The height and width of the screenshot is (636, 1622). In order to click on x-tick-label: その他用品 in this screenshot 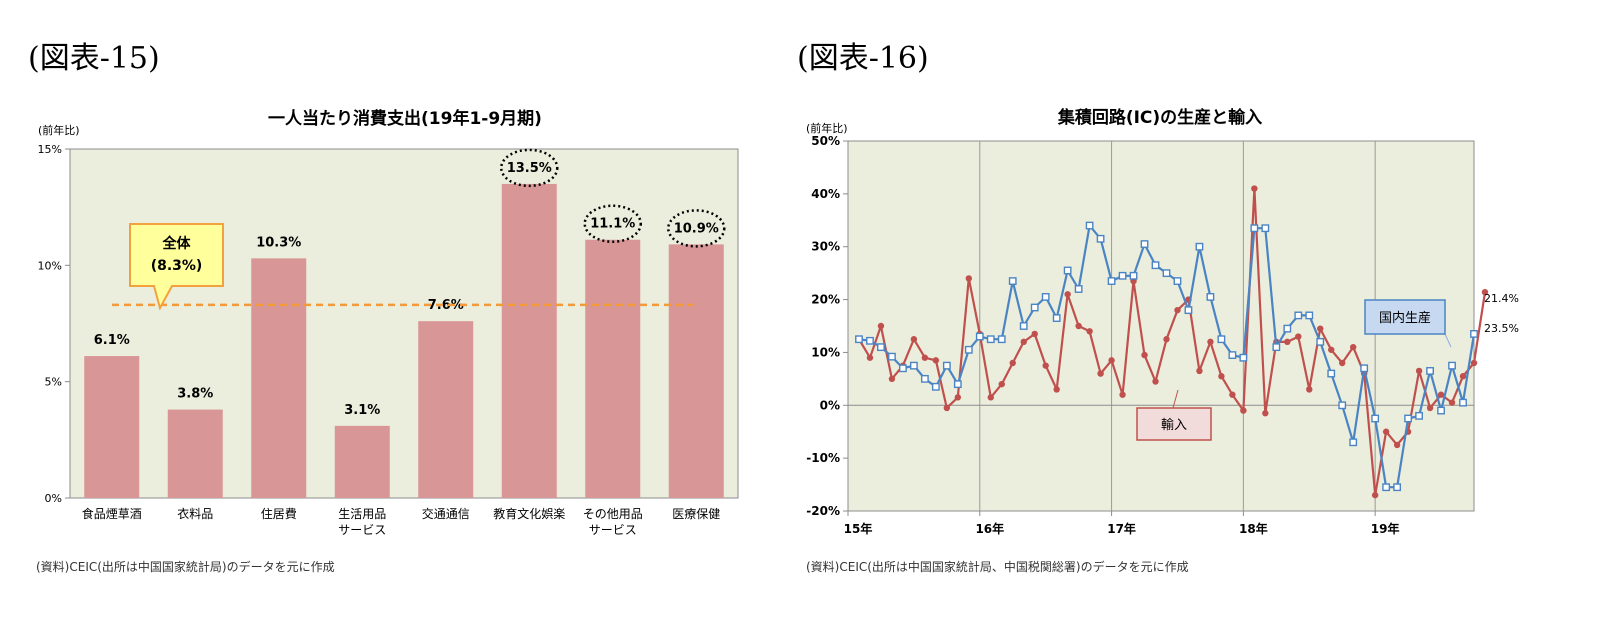, I will do `click(613, 514)`.